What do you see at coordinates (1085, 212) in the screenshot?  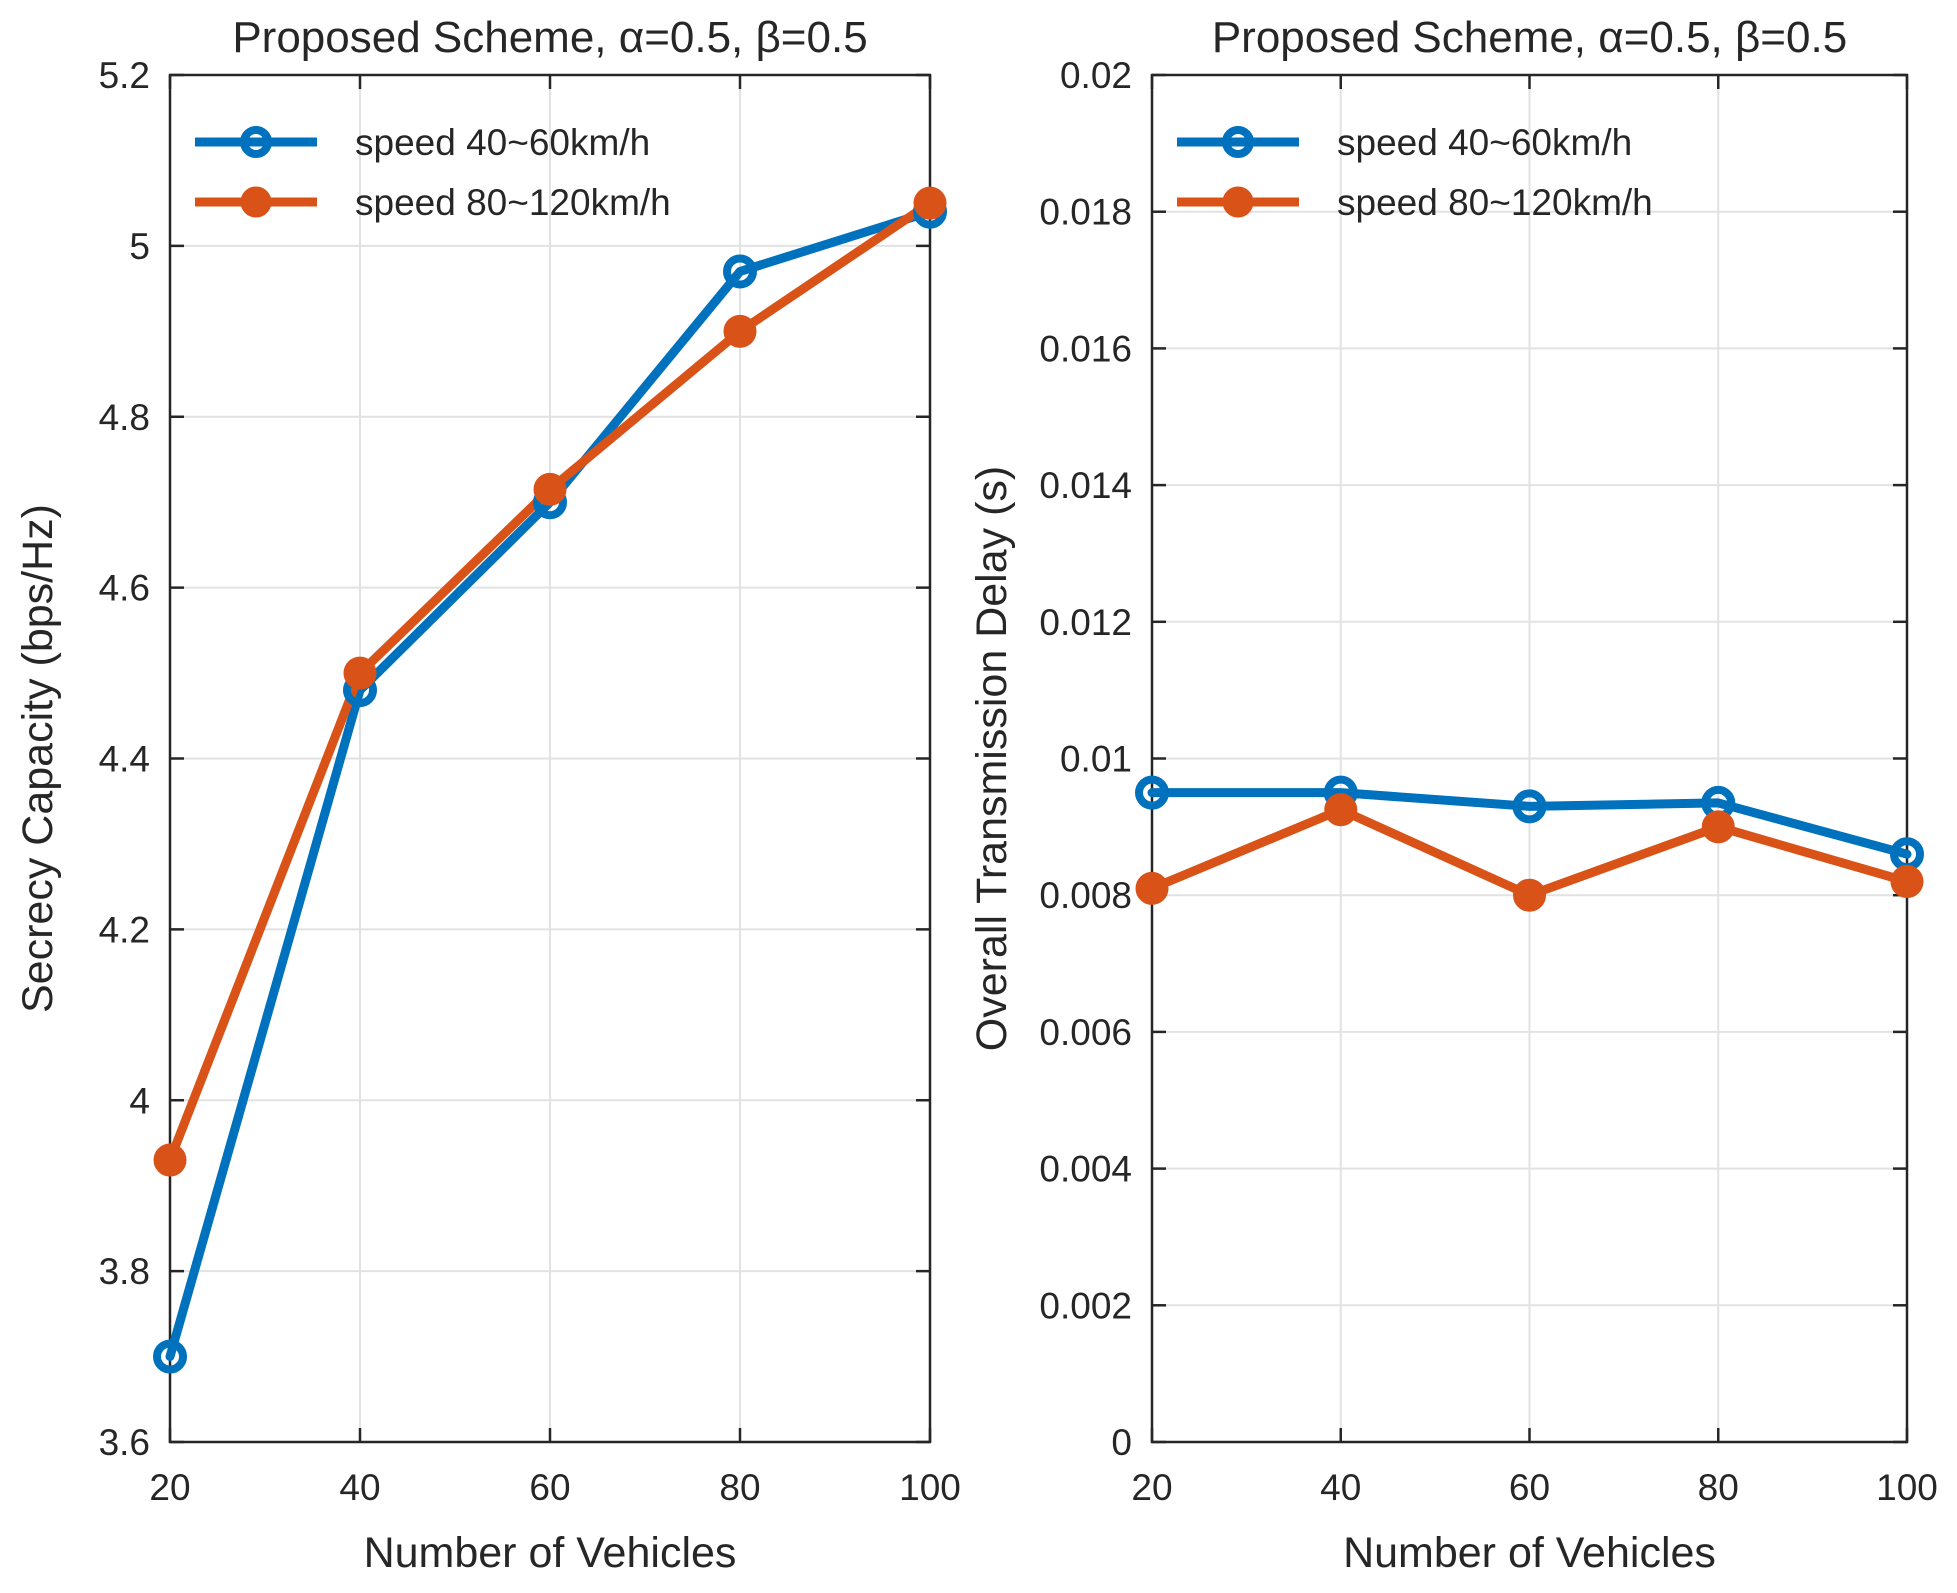 I see `y-tick-label: 0.018` at bounding box center [1085, 212].